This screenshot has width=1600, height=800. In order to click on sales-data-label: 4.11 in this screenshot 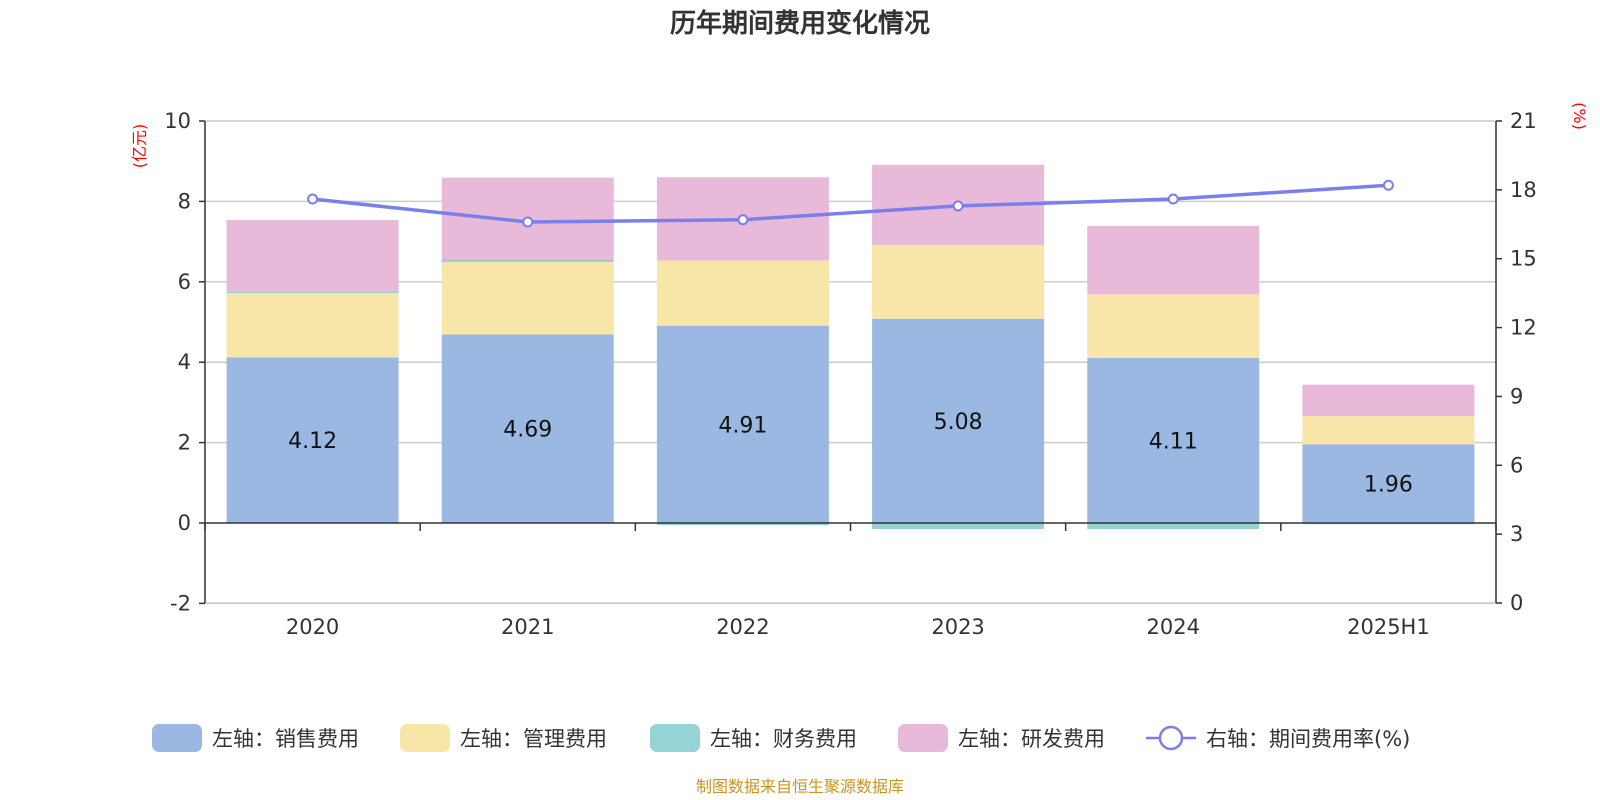, I will do `click(1173, 441)`.